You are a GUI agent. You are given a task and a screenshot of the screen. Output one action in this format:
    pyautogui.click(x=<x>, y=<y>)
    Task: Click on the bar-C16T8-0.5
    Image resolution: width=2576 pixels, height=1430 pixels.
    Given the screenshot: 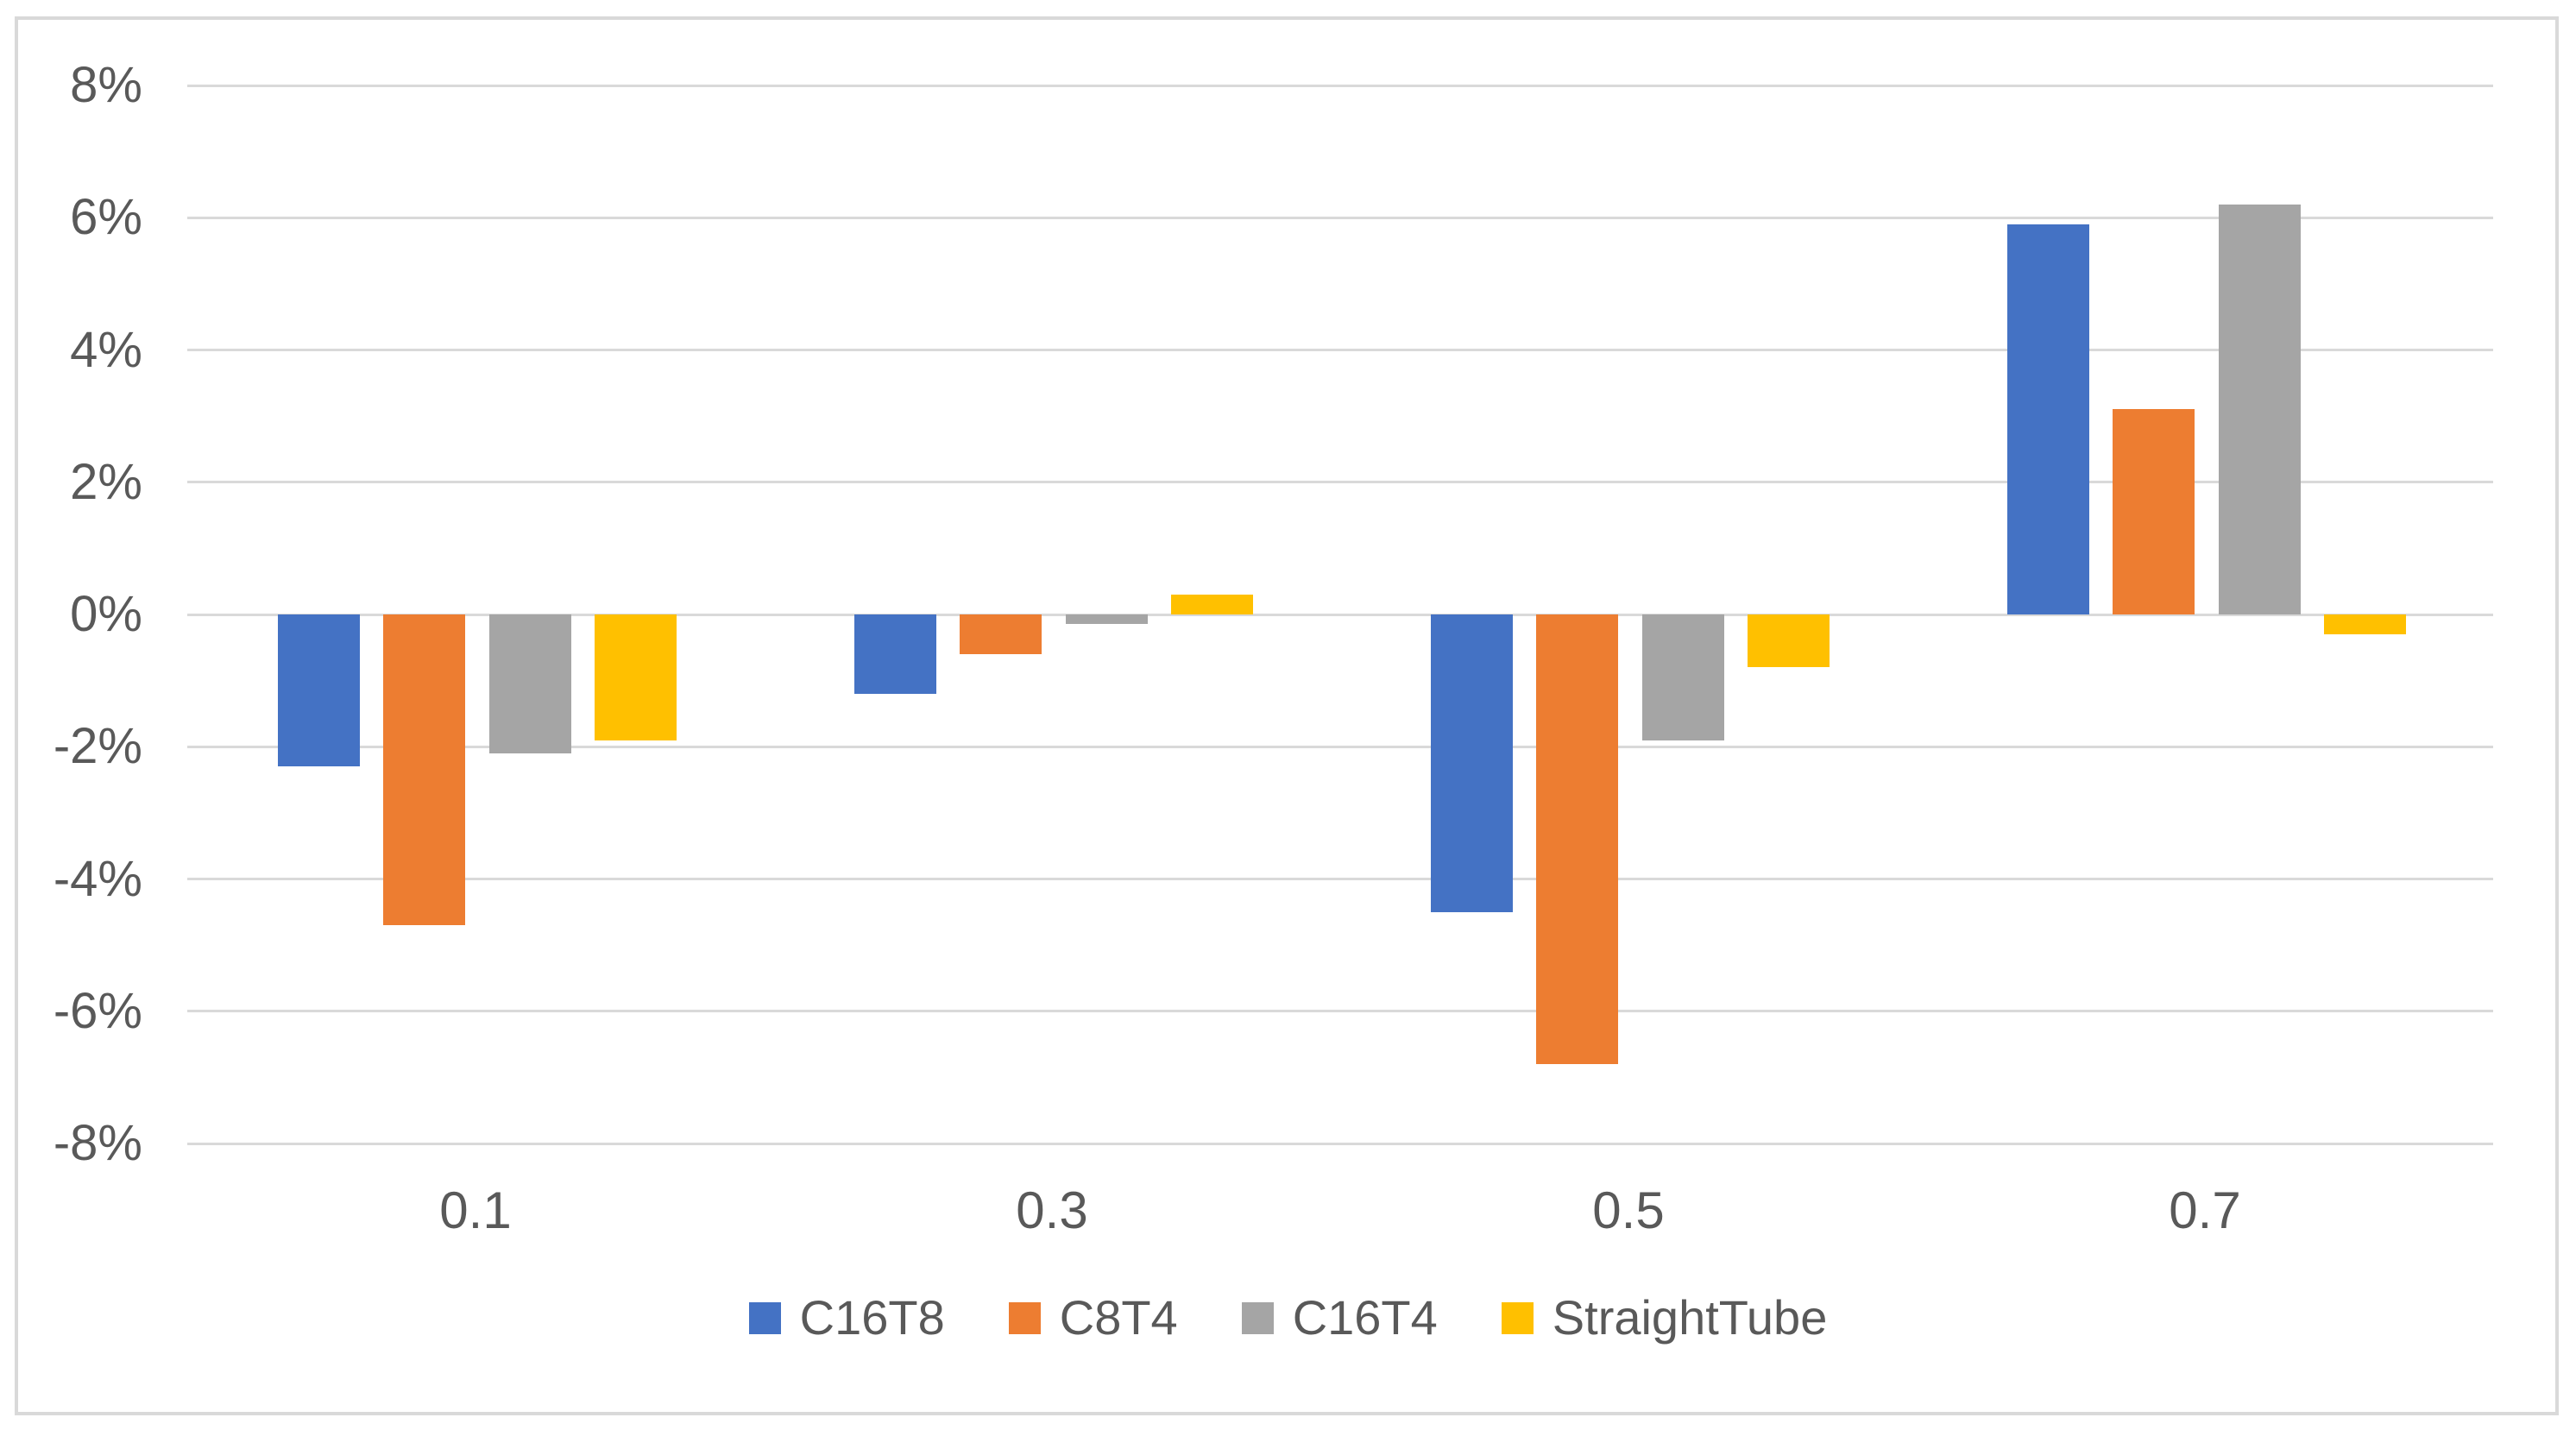 What is the action you would take?
    pyautogui.click(x=1472, y=763)
    